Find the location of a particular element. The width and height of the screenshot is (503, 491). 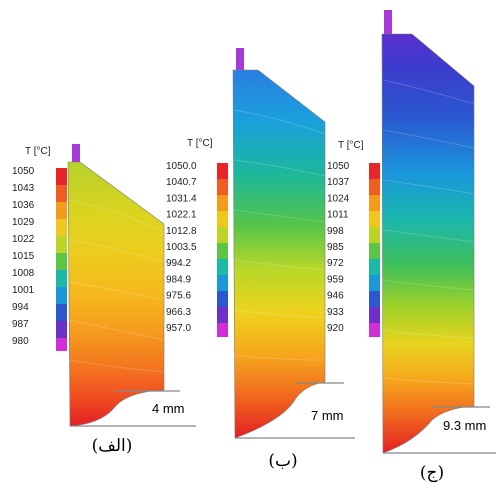

legend-a-header: T [°C] is located at coordinates (38, 151).